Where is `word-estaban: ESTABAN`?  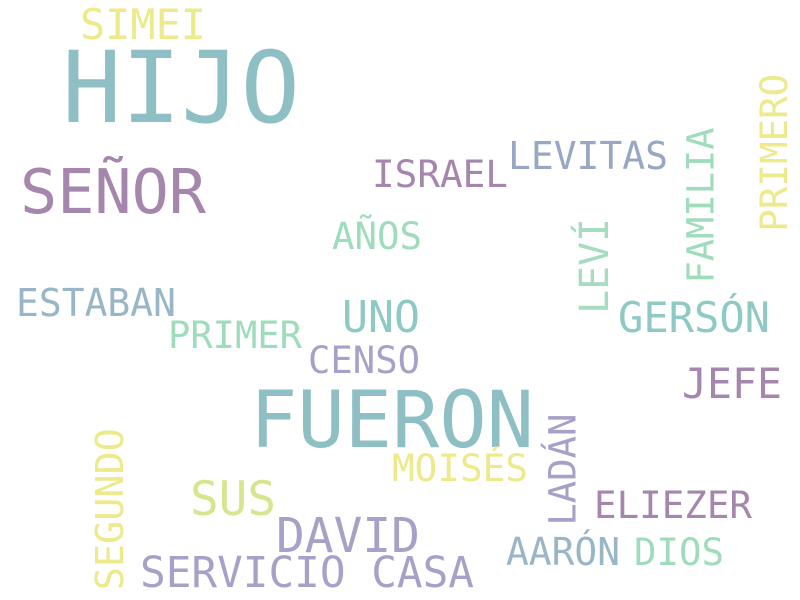
word-estaban: ESTABAN is located at coordinates (96, 303).